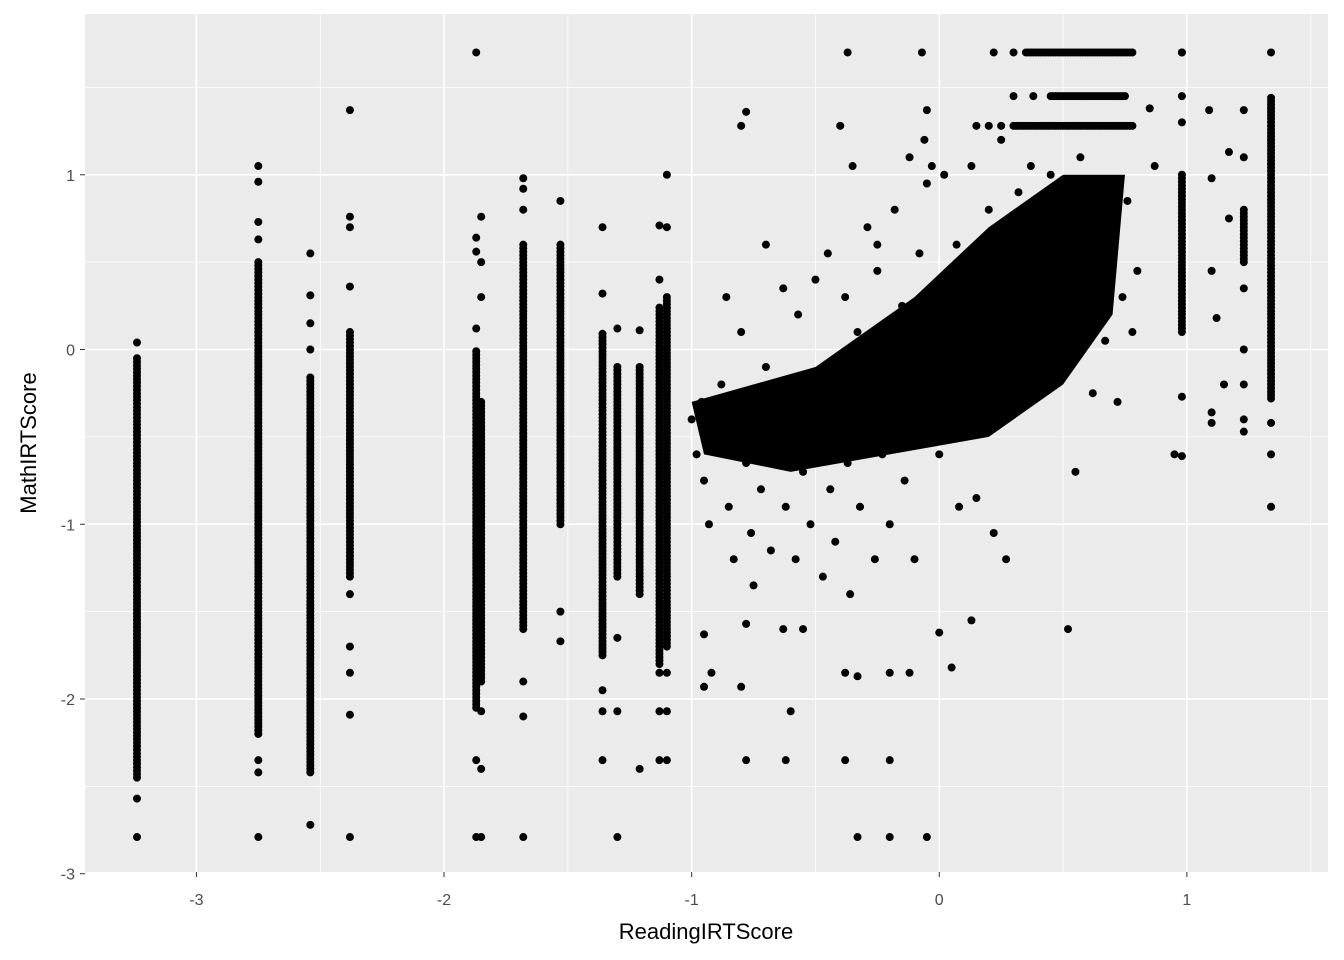 This screenshot has height=960, width=1344. What do you see at coordinates (939, 900) in the screenshot?
I see `x-tick-label: 0` at bounding box center [939, 900].